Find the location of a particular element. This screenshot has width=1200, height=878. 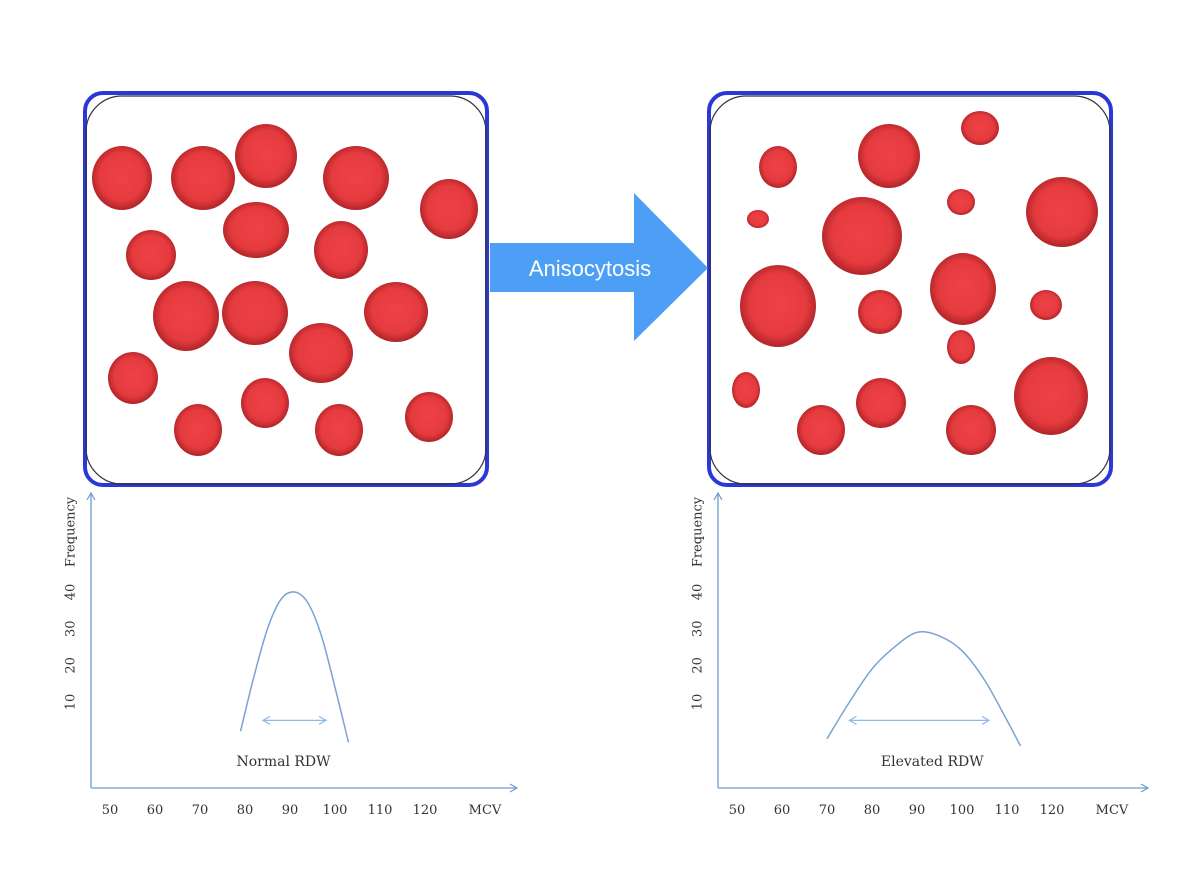

arrow-shape is located at coordinates (599, 267).